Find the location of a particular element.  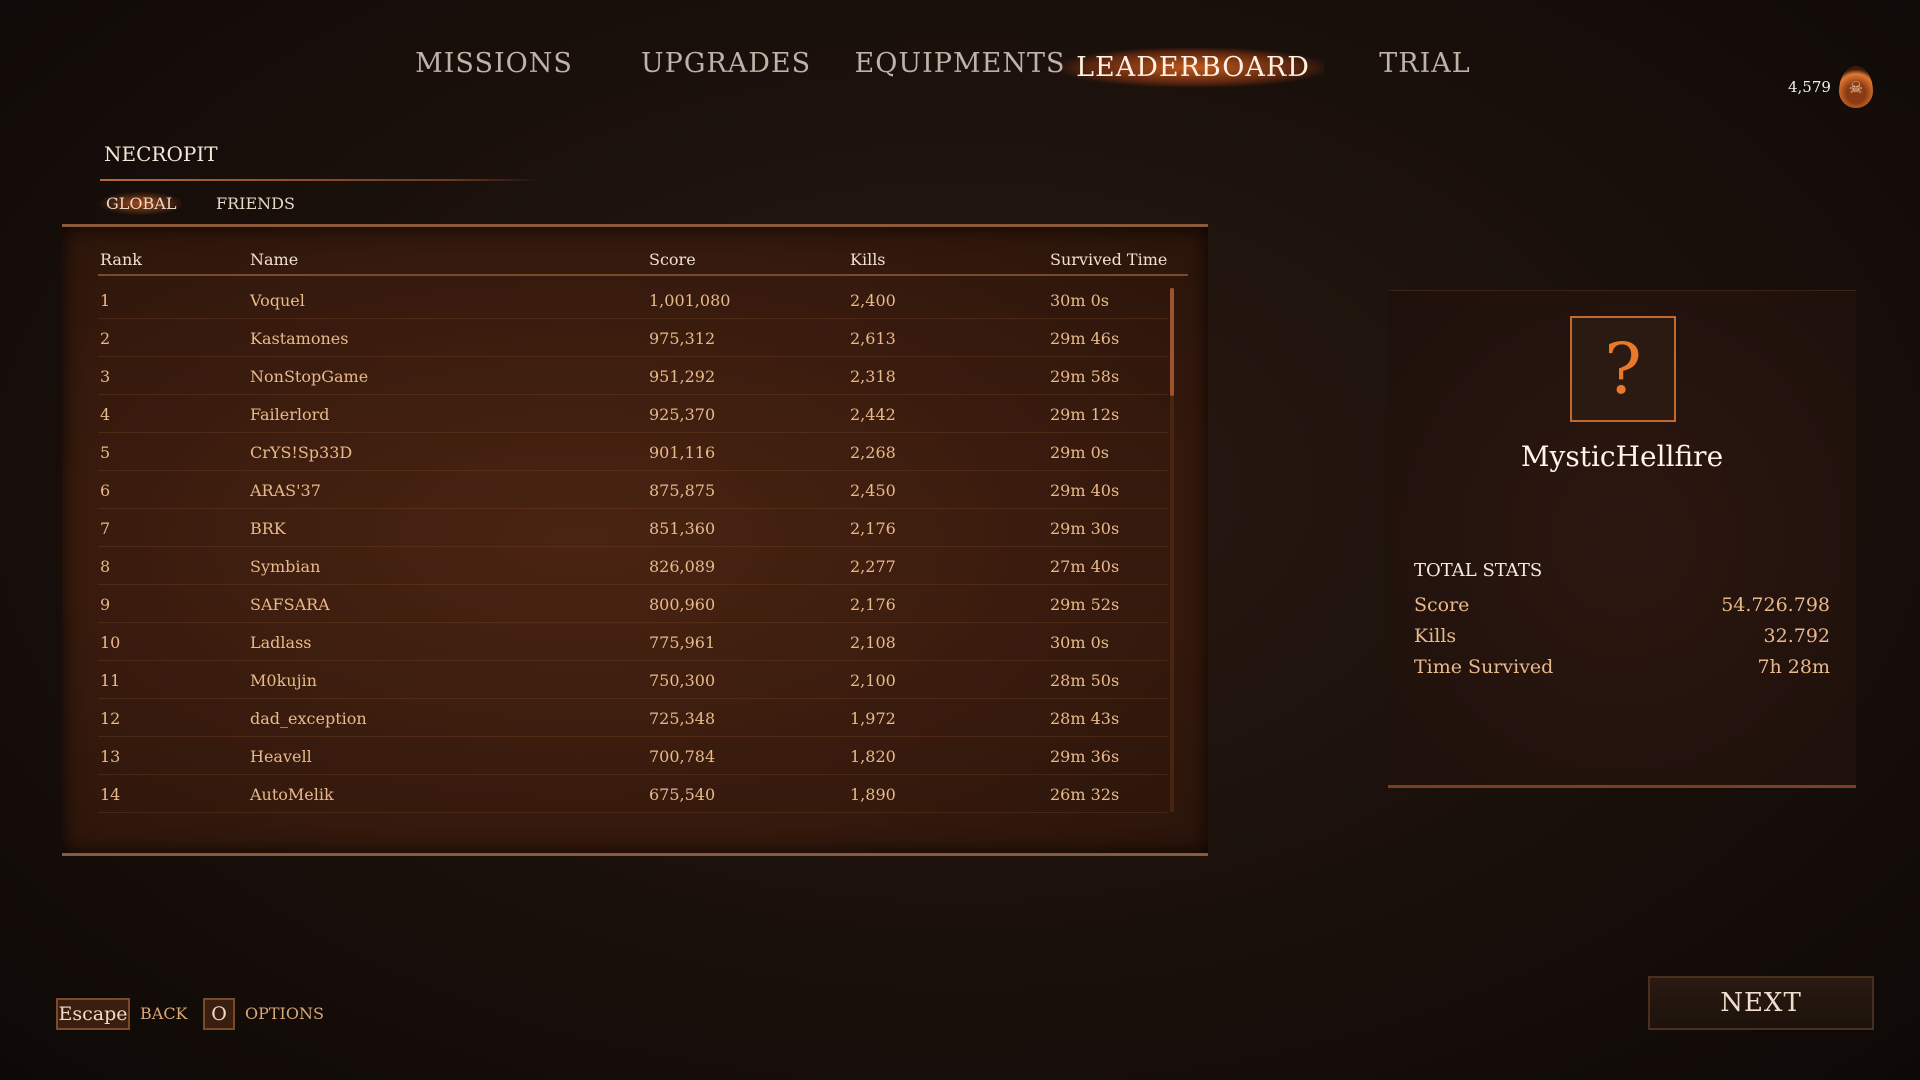

cell-survived-time: 29m 52s is located at coordinates (1085, 604).